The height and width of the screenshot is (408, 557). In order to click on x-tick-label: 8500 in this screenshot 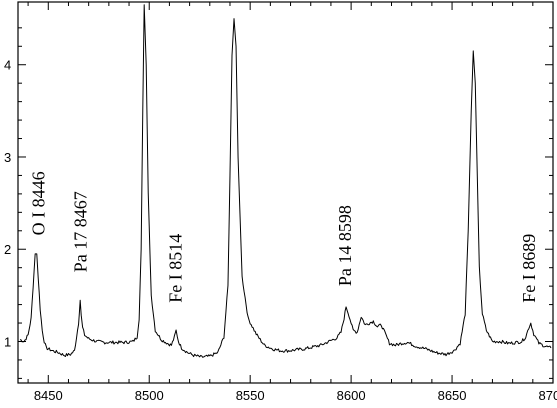, I will do `click(149, 395)`.